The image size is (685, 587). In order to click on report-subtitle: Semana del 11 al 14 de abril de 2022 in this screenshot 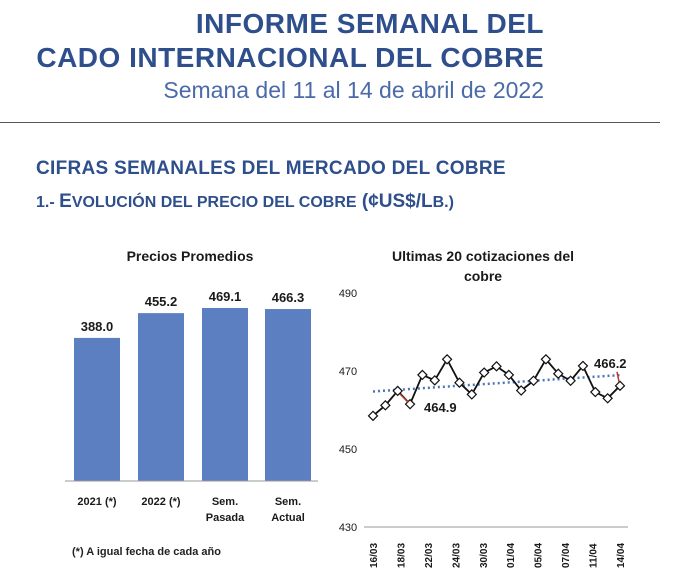, I will do `click(353, 90)`.